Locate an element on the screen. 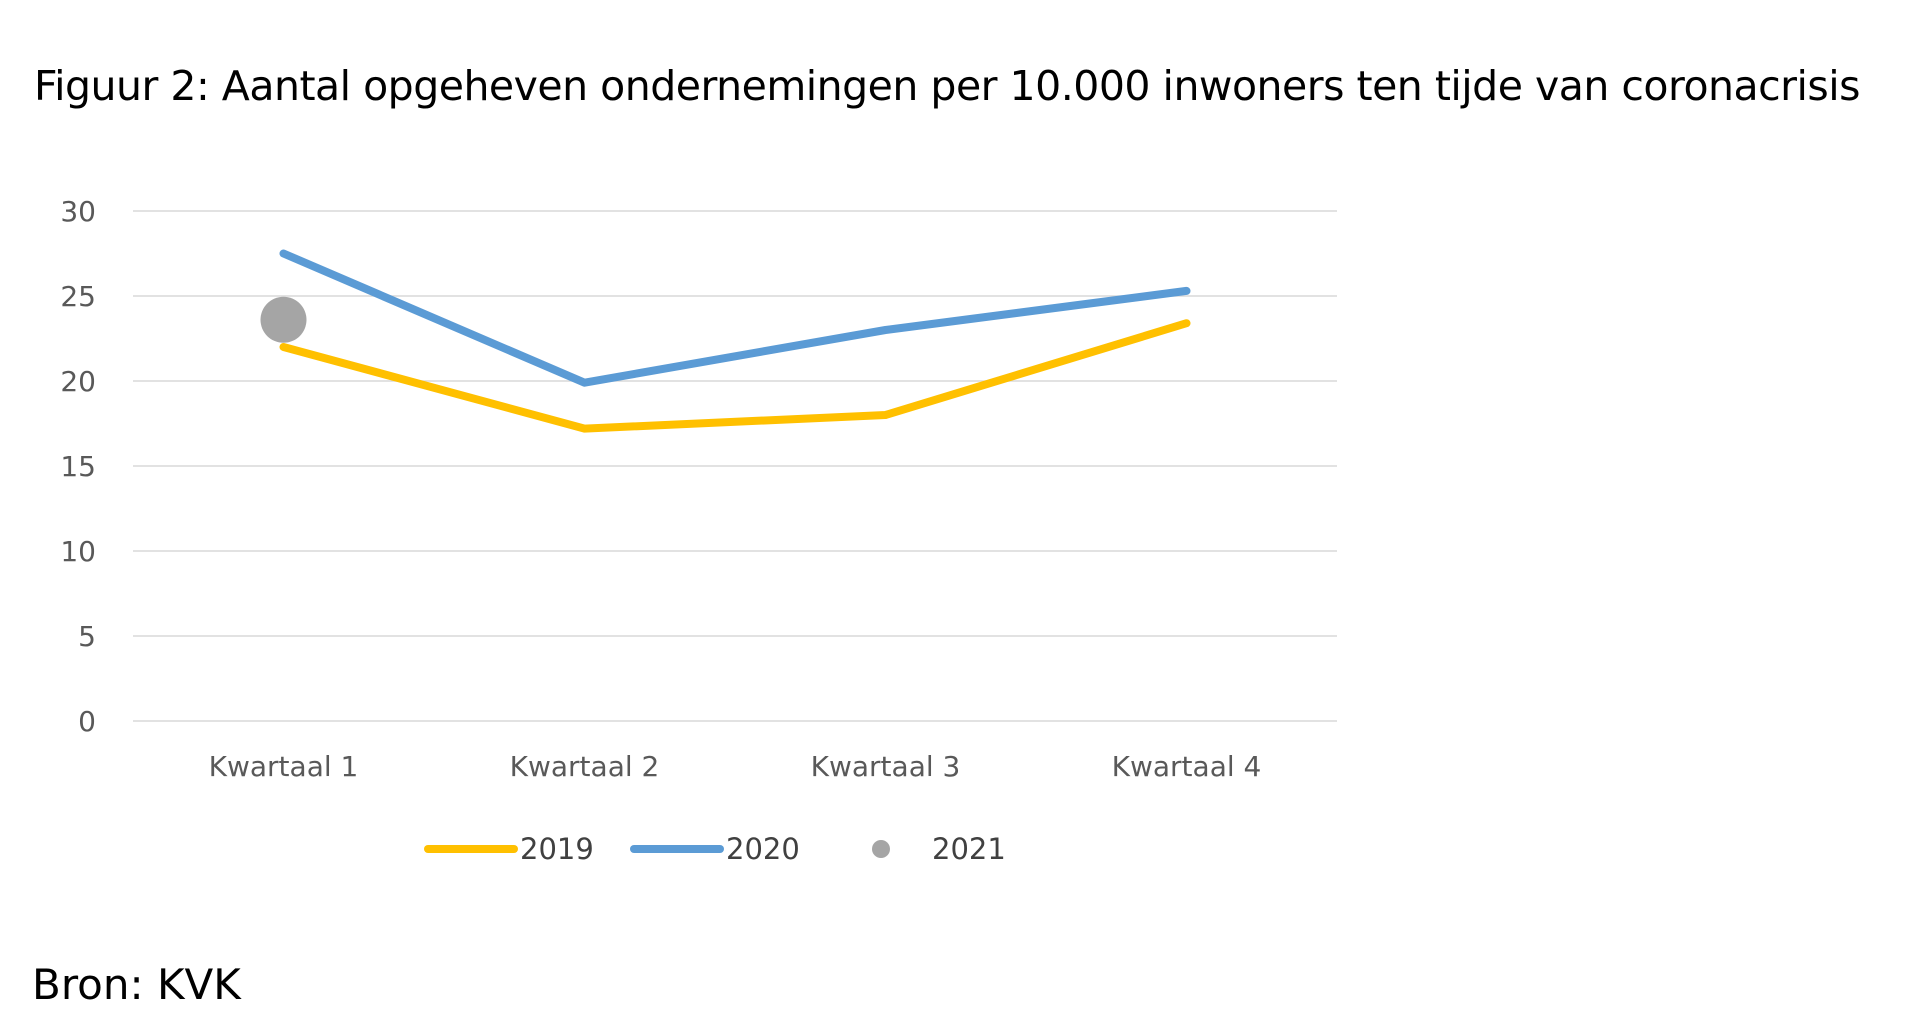  y-tick-label: 5 is located at coordinates (87, 636).